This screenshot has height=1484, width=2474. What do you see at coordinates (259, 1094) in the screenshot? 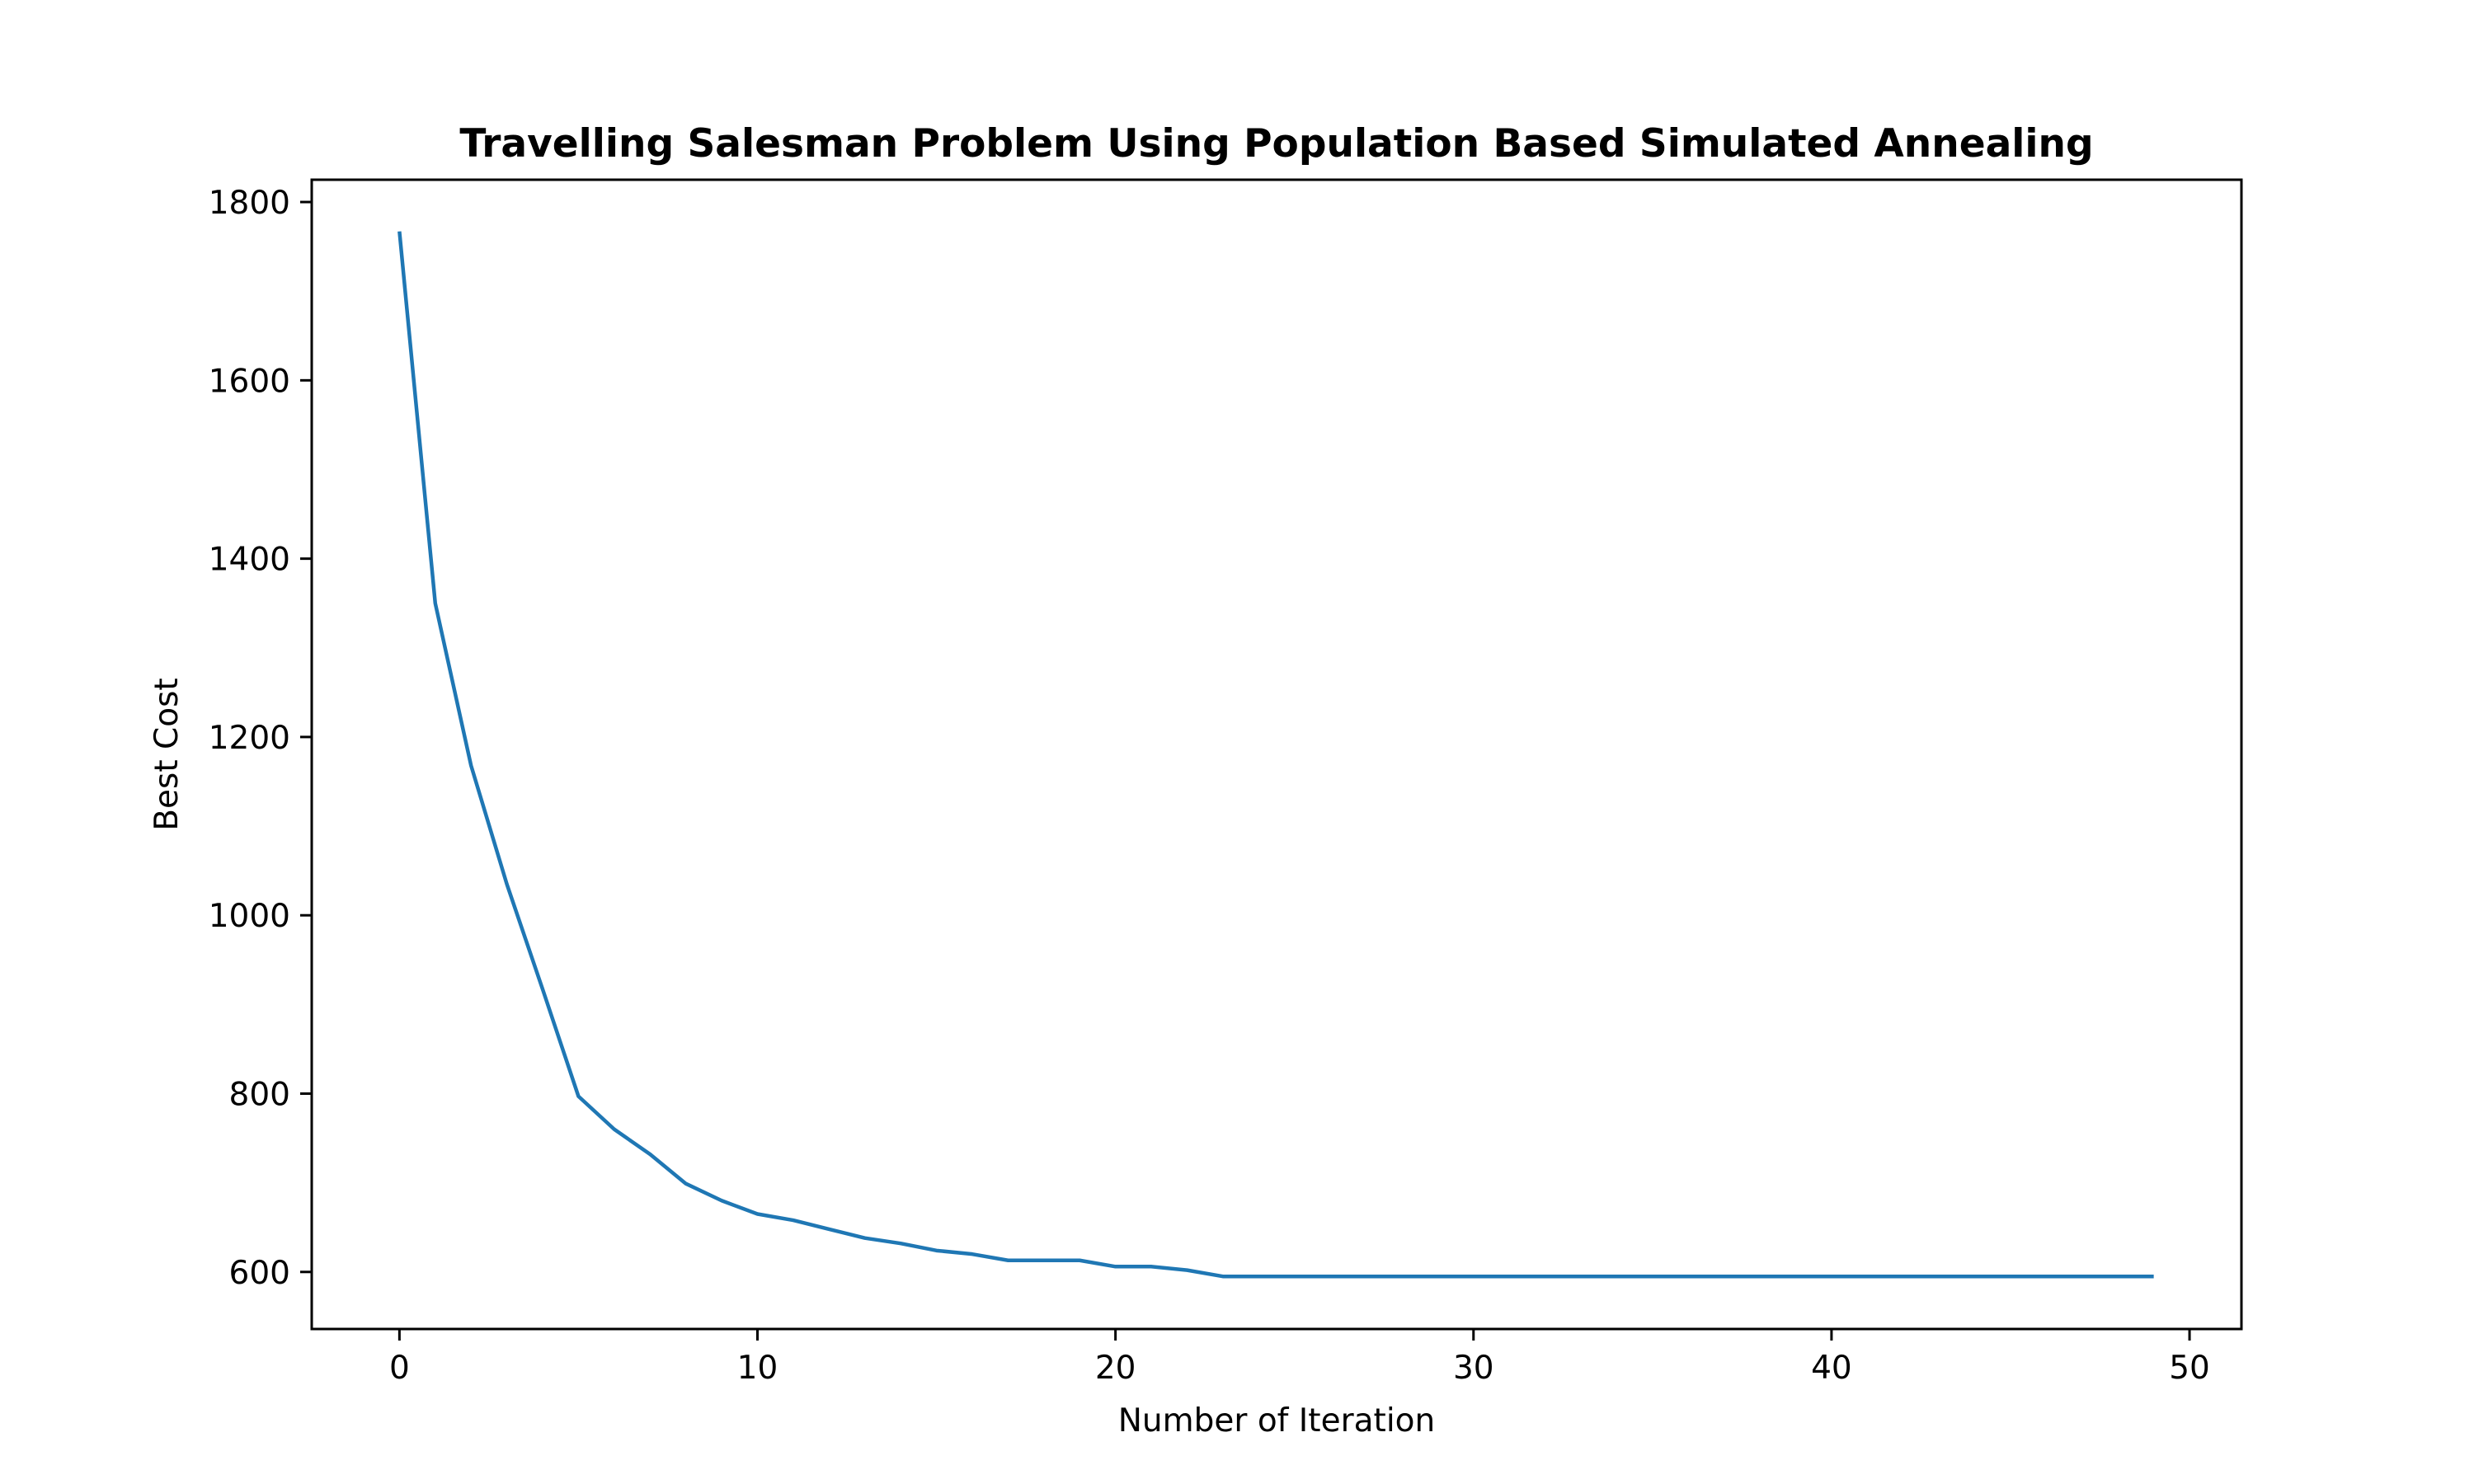
I see `y-tick-label: 800` at bounding box center [259, 1094].